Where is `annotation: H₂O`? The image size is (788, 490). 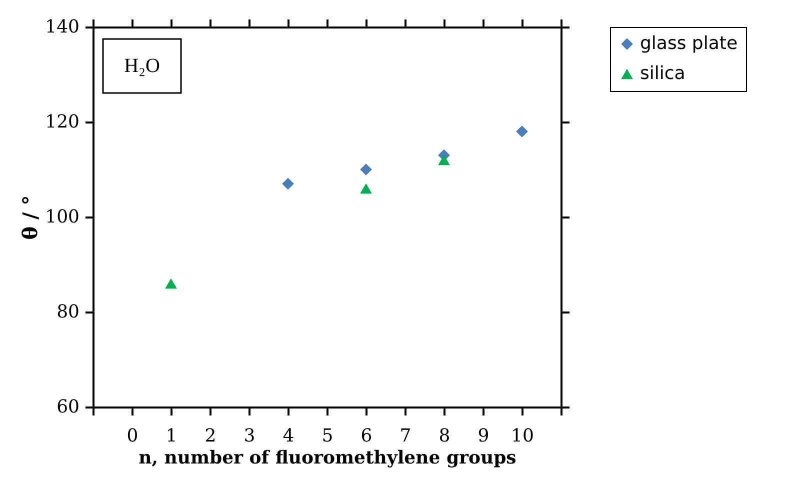 annotation: H₂O is located at coordinates (142, 66).